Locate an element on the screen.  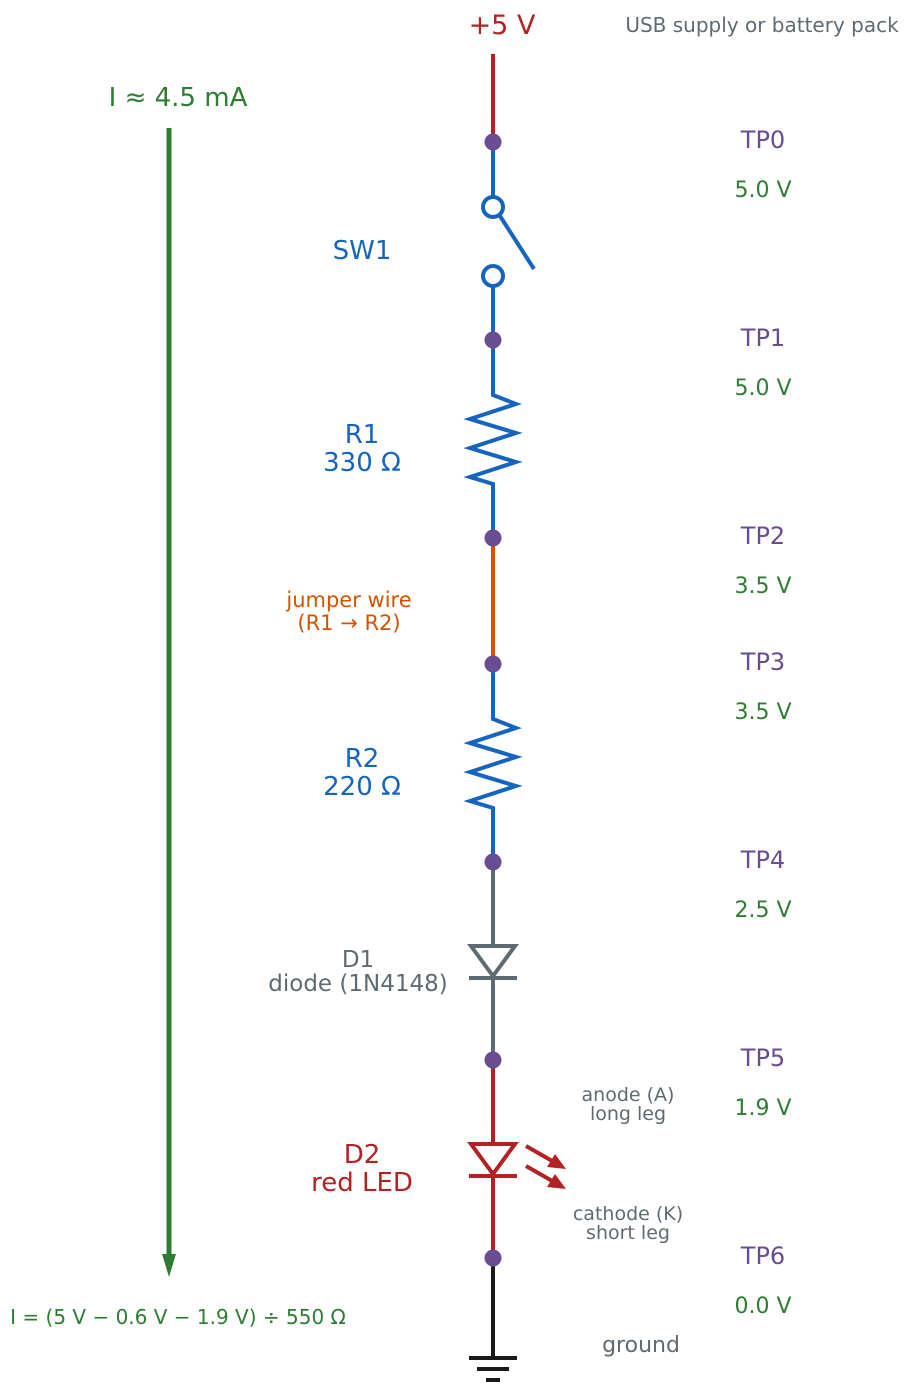
switch-contact-bottom is located at coordinates (493, 276).